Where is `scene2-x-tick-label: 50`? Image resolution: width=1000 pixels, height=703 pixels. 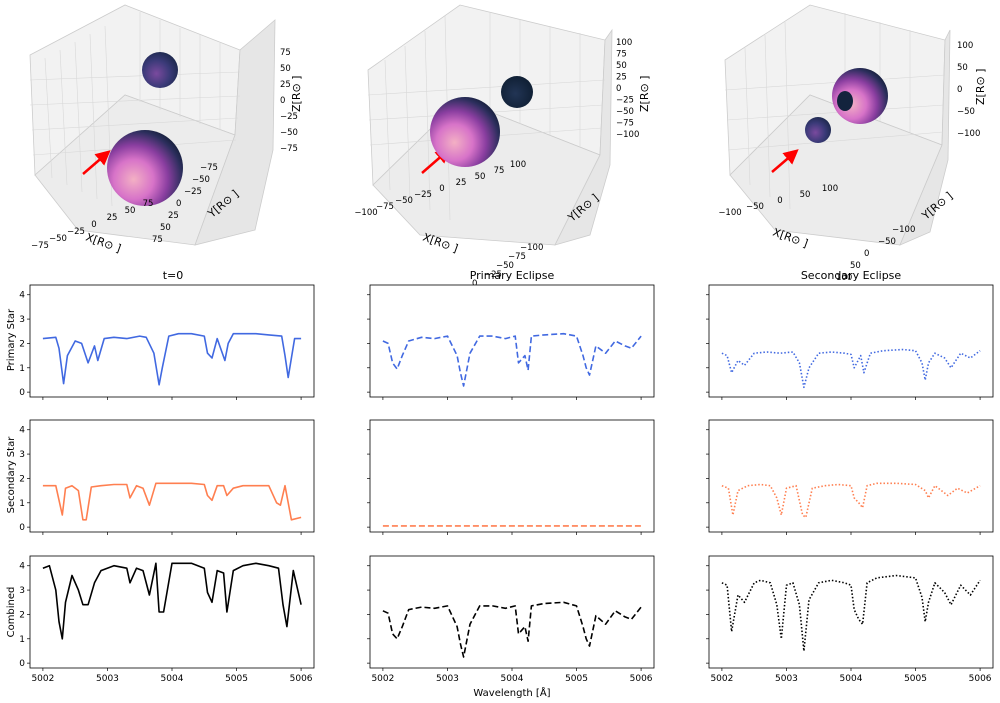 scene2-x-tick-label: 50 is located at coordinates (480, 177).